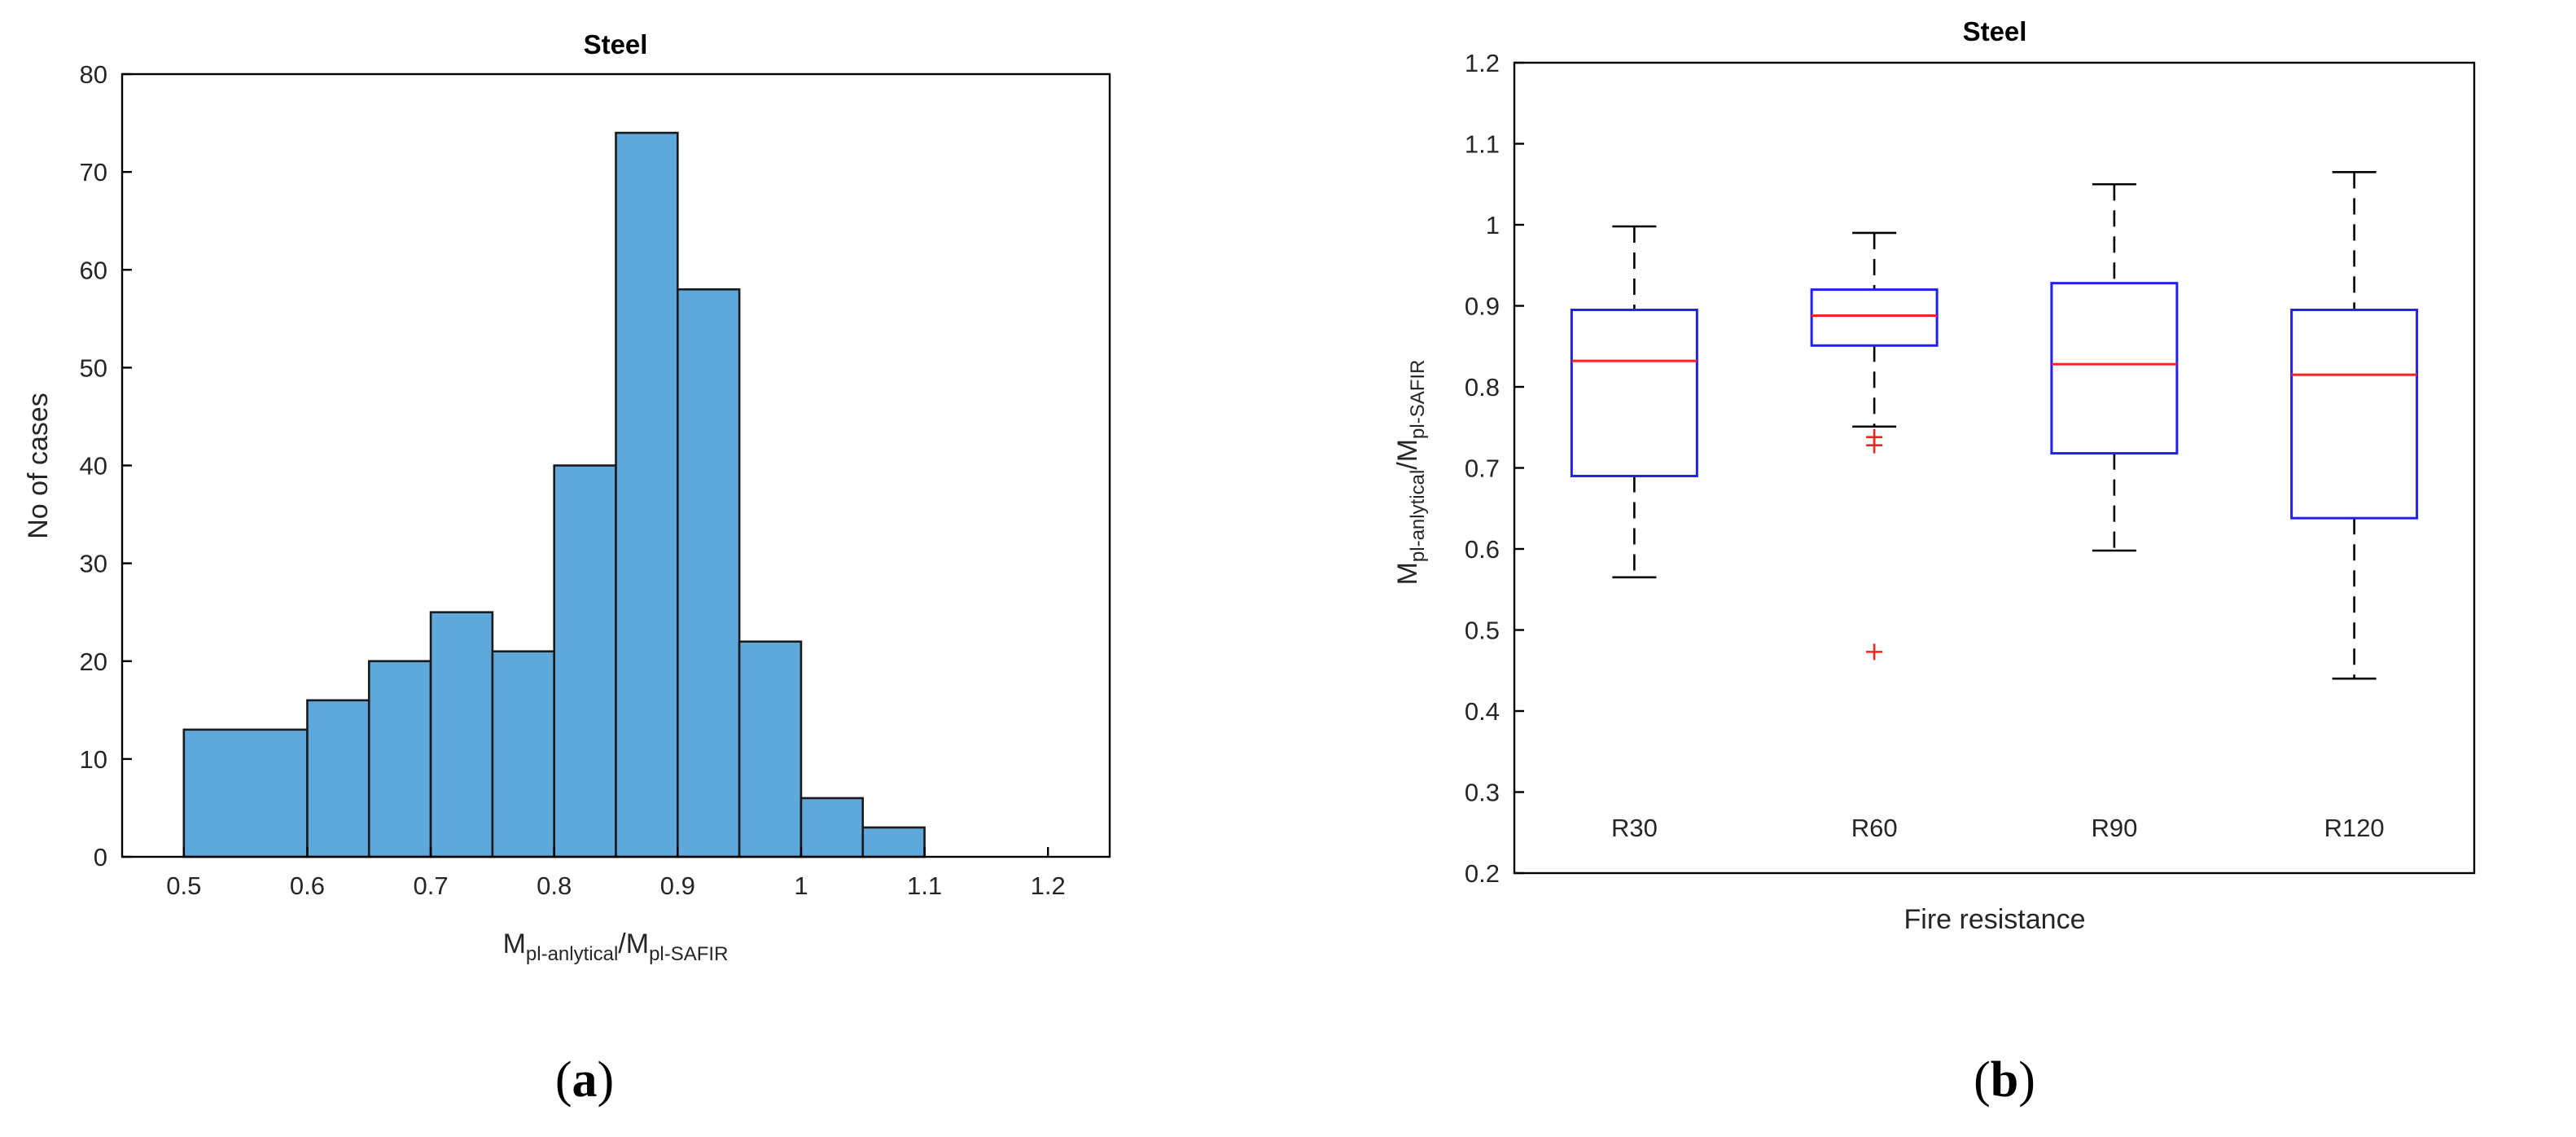 The height and width of the screenshot is (1137, 2576). I want to click on histogram-y-ticks: 0 10 20 30 40 50 60 70 80, so click(106, 465).